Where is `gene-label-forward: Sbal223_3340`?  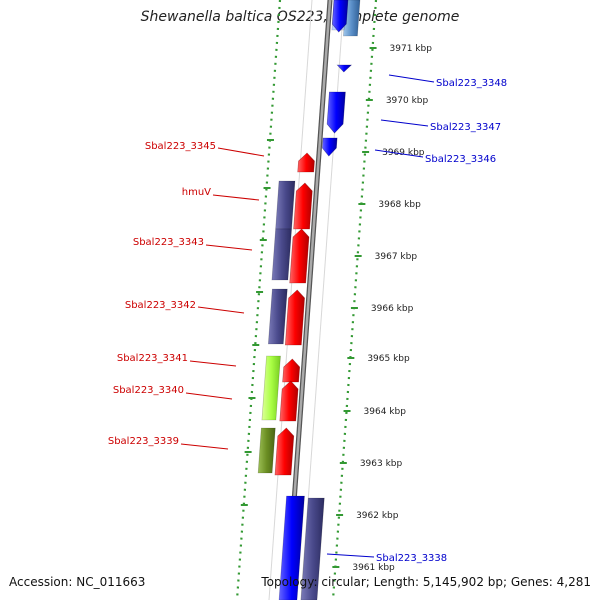 gene-label-forward: Sbal223_3340 is located at coordinates (148, 390).